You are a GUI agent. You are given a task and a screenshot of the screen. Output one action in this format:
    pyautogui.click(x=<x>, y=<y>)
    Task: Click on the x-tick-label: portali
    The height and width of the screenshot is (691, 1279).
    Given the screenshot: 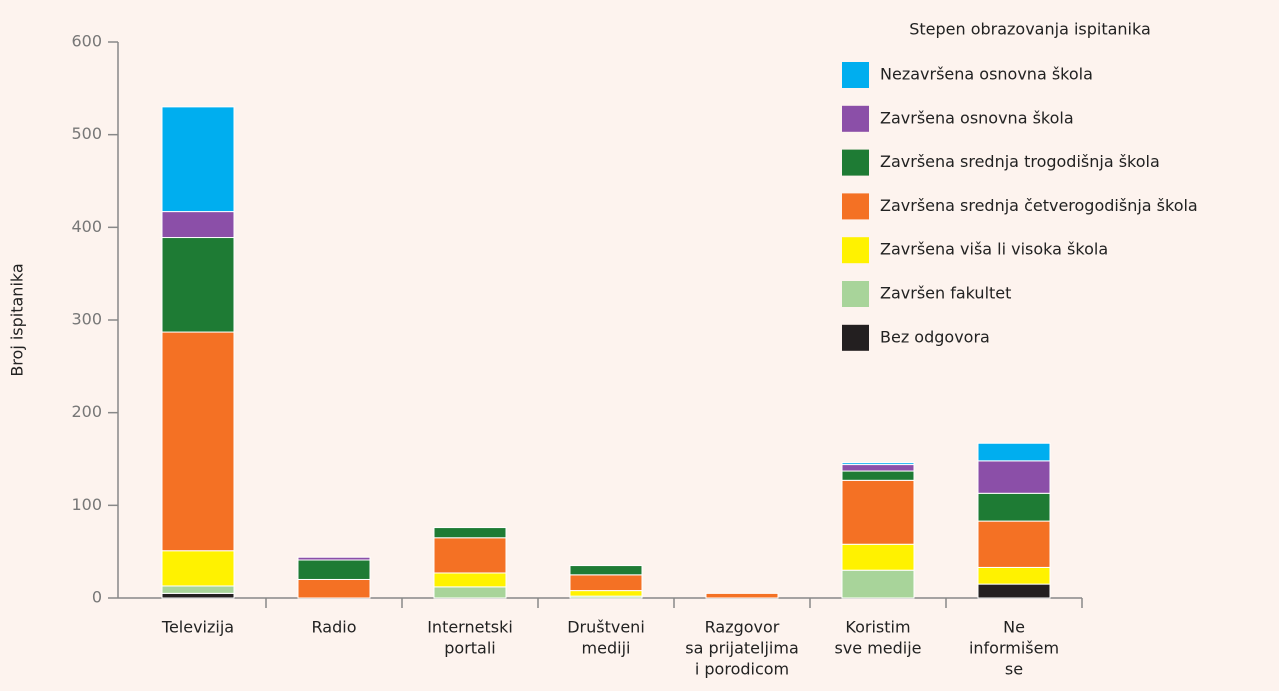 What is the action you would take?
    pyautogui.click(x=470, y=648)
    